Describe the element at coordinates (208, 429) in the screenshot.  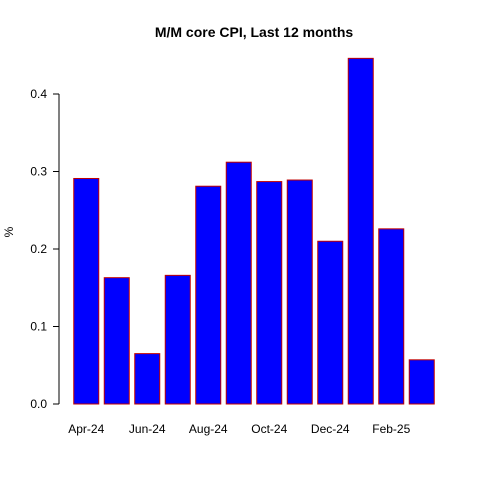
I see `x-tick-label: Aug-24` at that location.